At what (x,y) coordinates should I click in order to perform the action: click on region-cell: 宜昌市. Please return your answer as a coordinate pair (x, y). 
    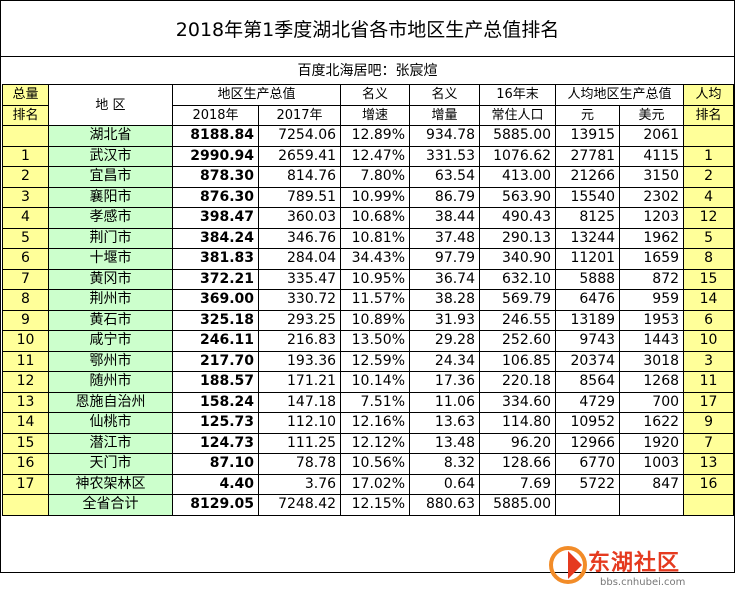
    Looking at the image, I should click on (110, 177).